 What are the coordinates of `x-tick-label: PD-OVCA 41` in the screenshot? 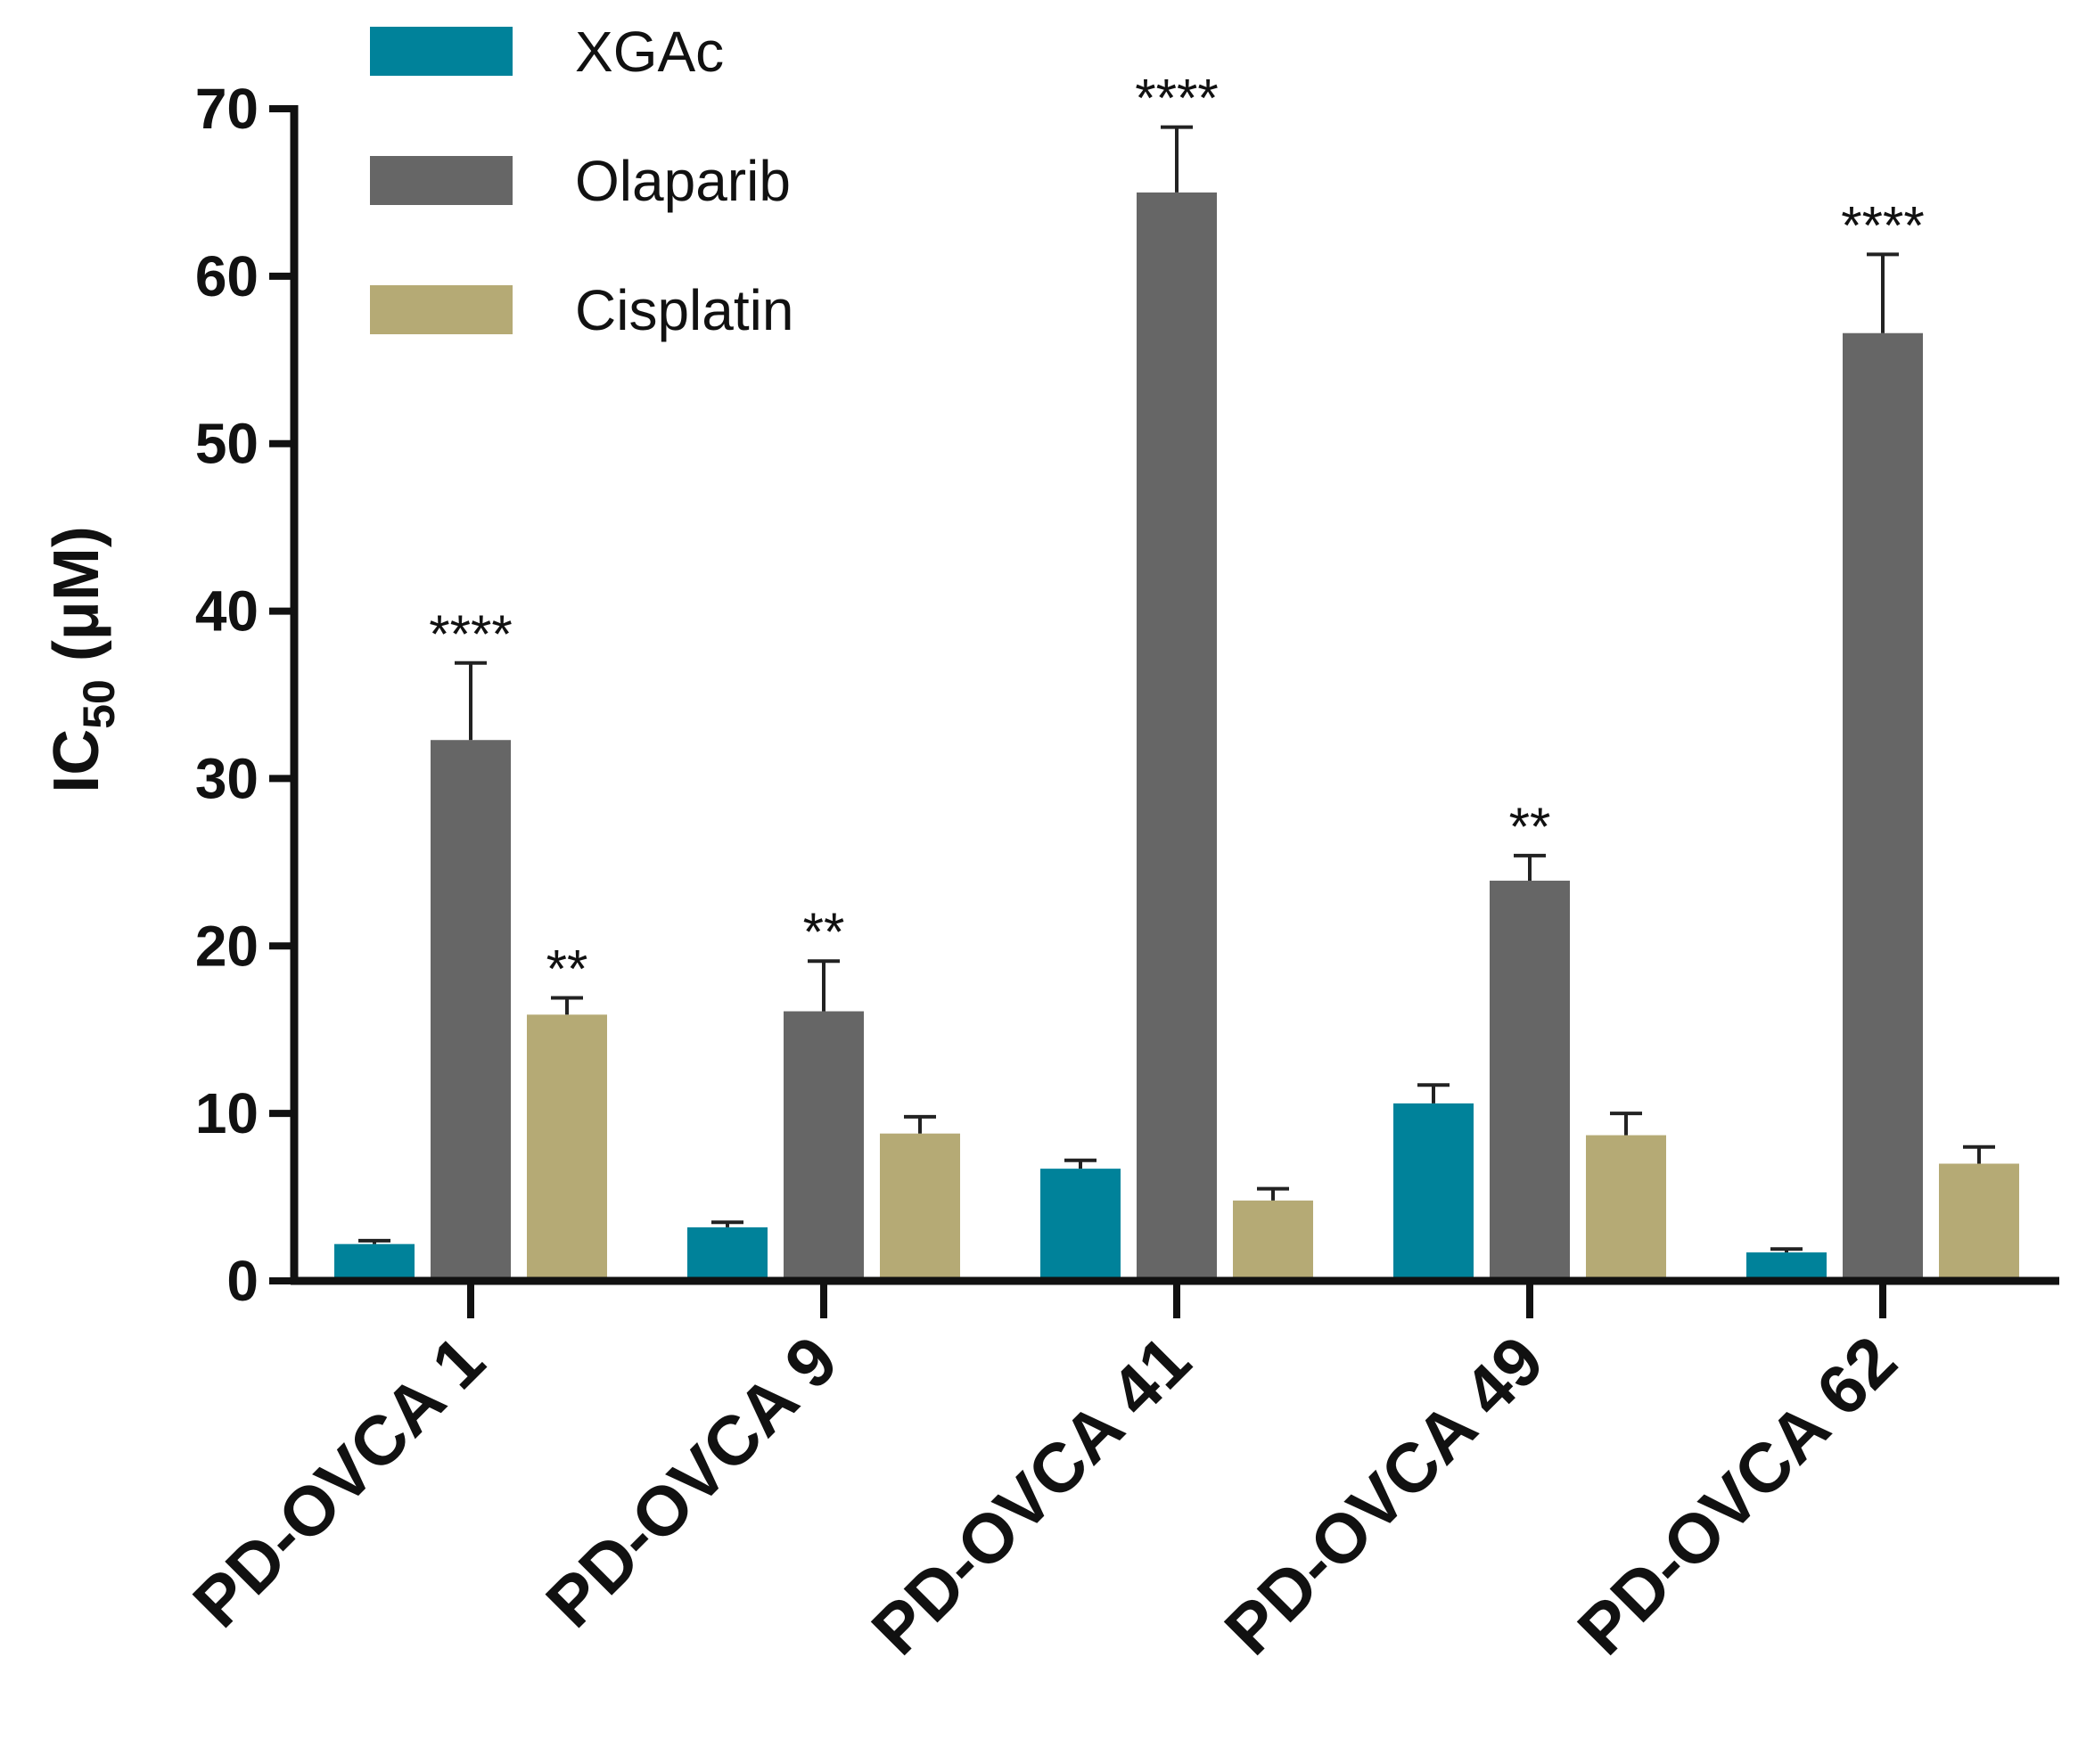 It's located at (1031, 1495).